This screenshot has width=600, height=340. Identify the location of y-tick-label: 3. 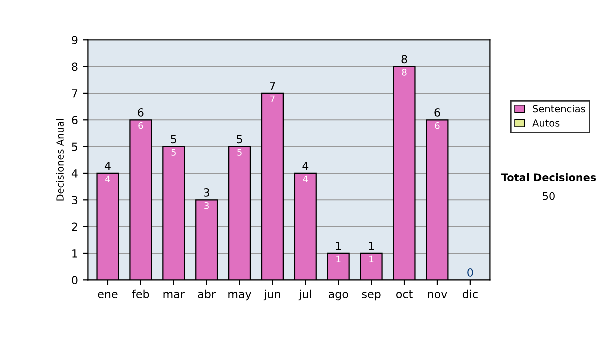
(75, 200).